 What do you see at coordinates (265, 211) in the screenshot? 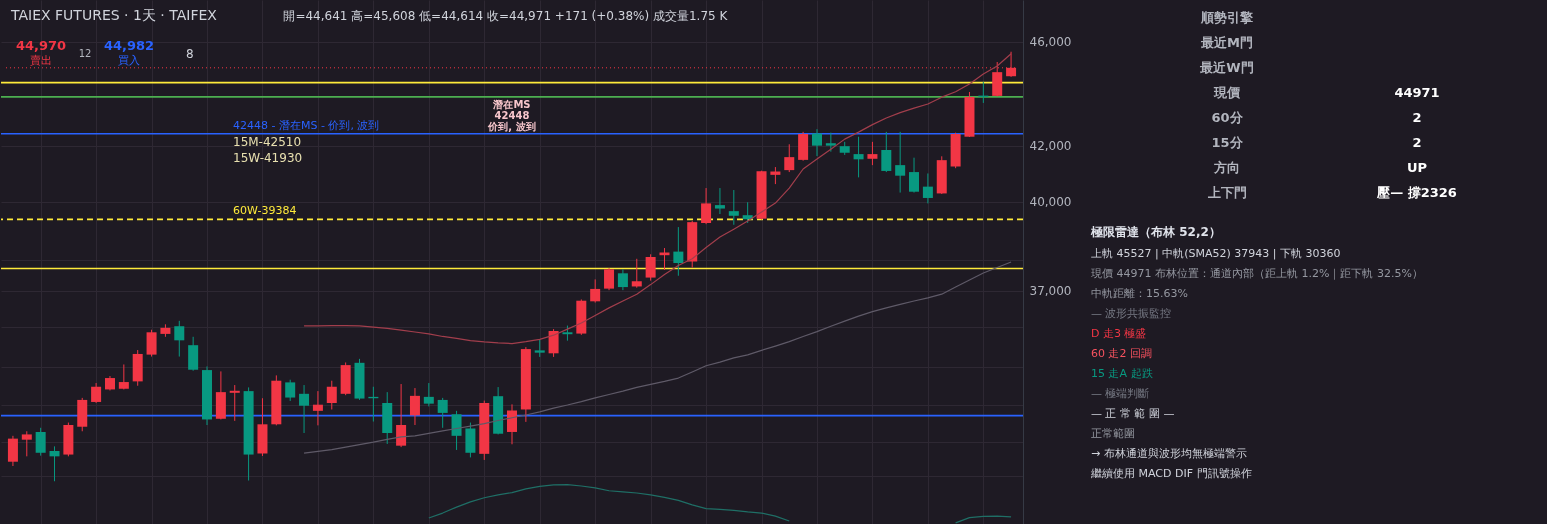
I see `ref-line-label: 60W-39384` at bounding box center [265, 211].